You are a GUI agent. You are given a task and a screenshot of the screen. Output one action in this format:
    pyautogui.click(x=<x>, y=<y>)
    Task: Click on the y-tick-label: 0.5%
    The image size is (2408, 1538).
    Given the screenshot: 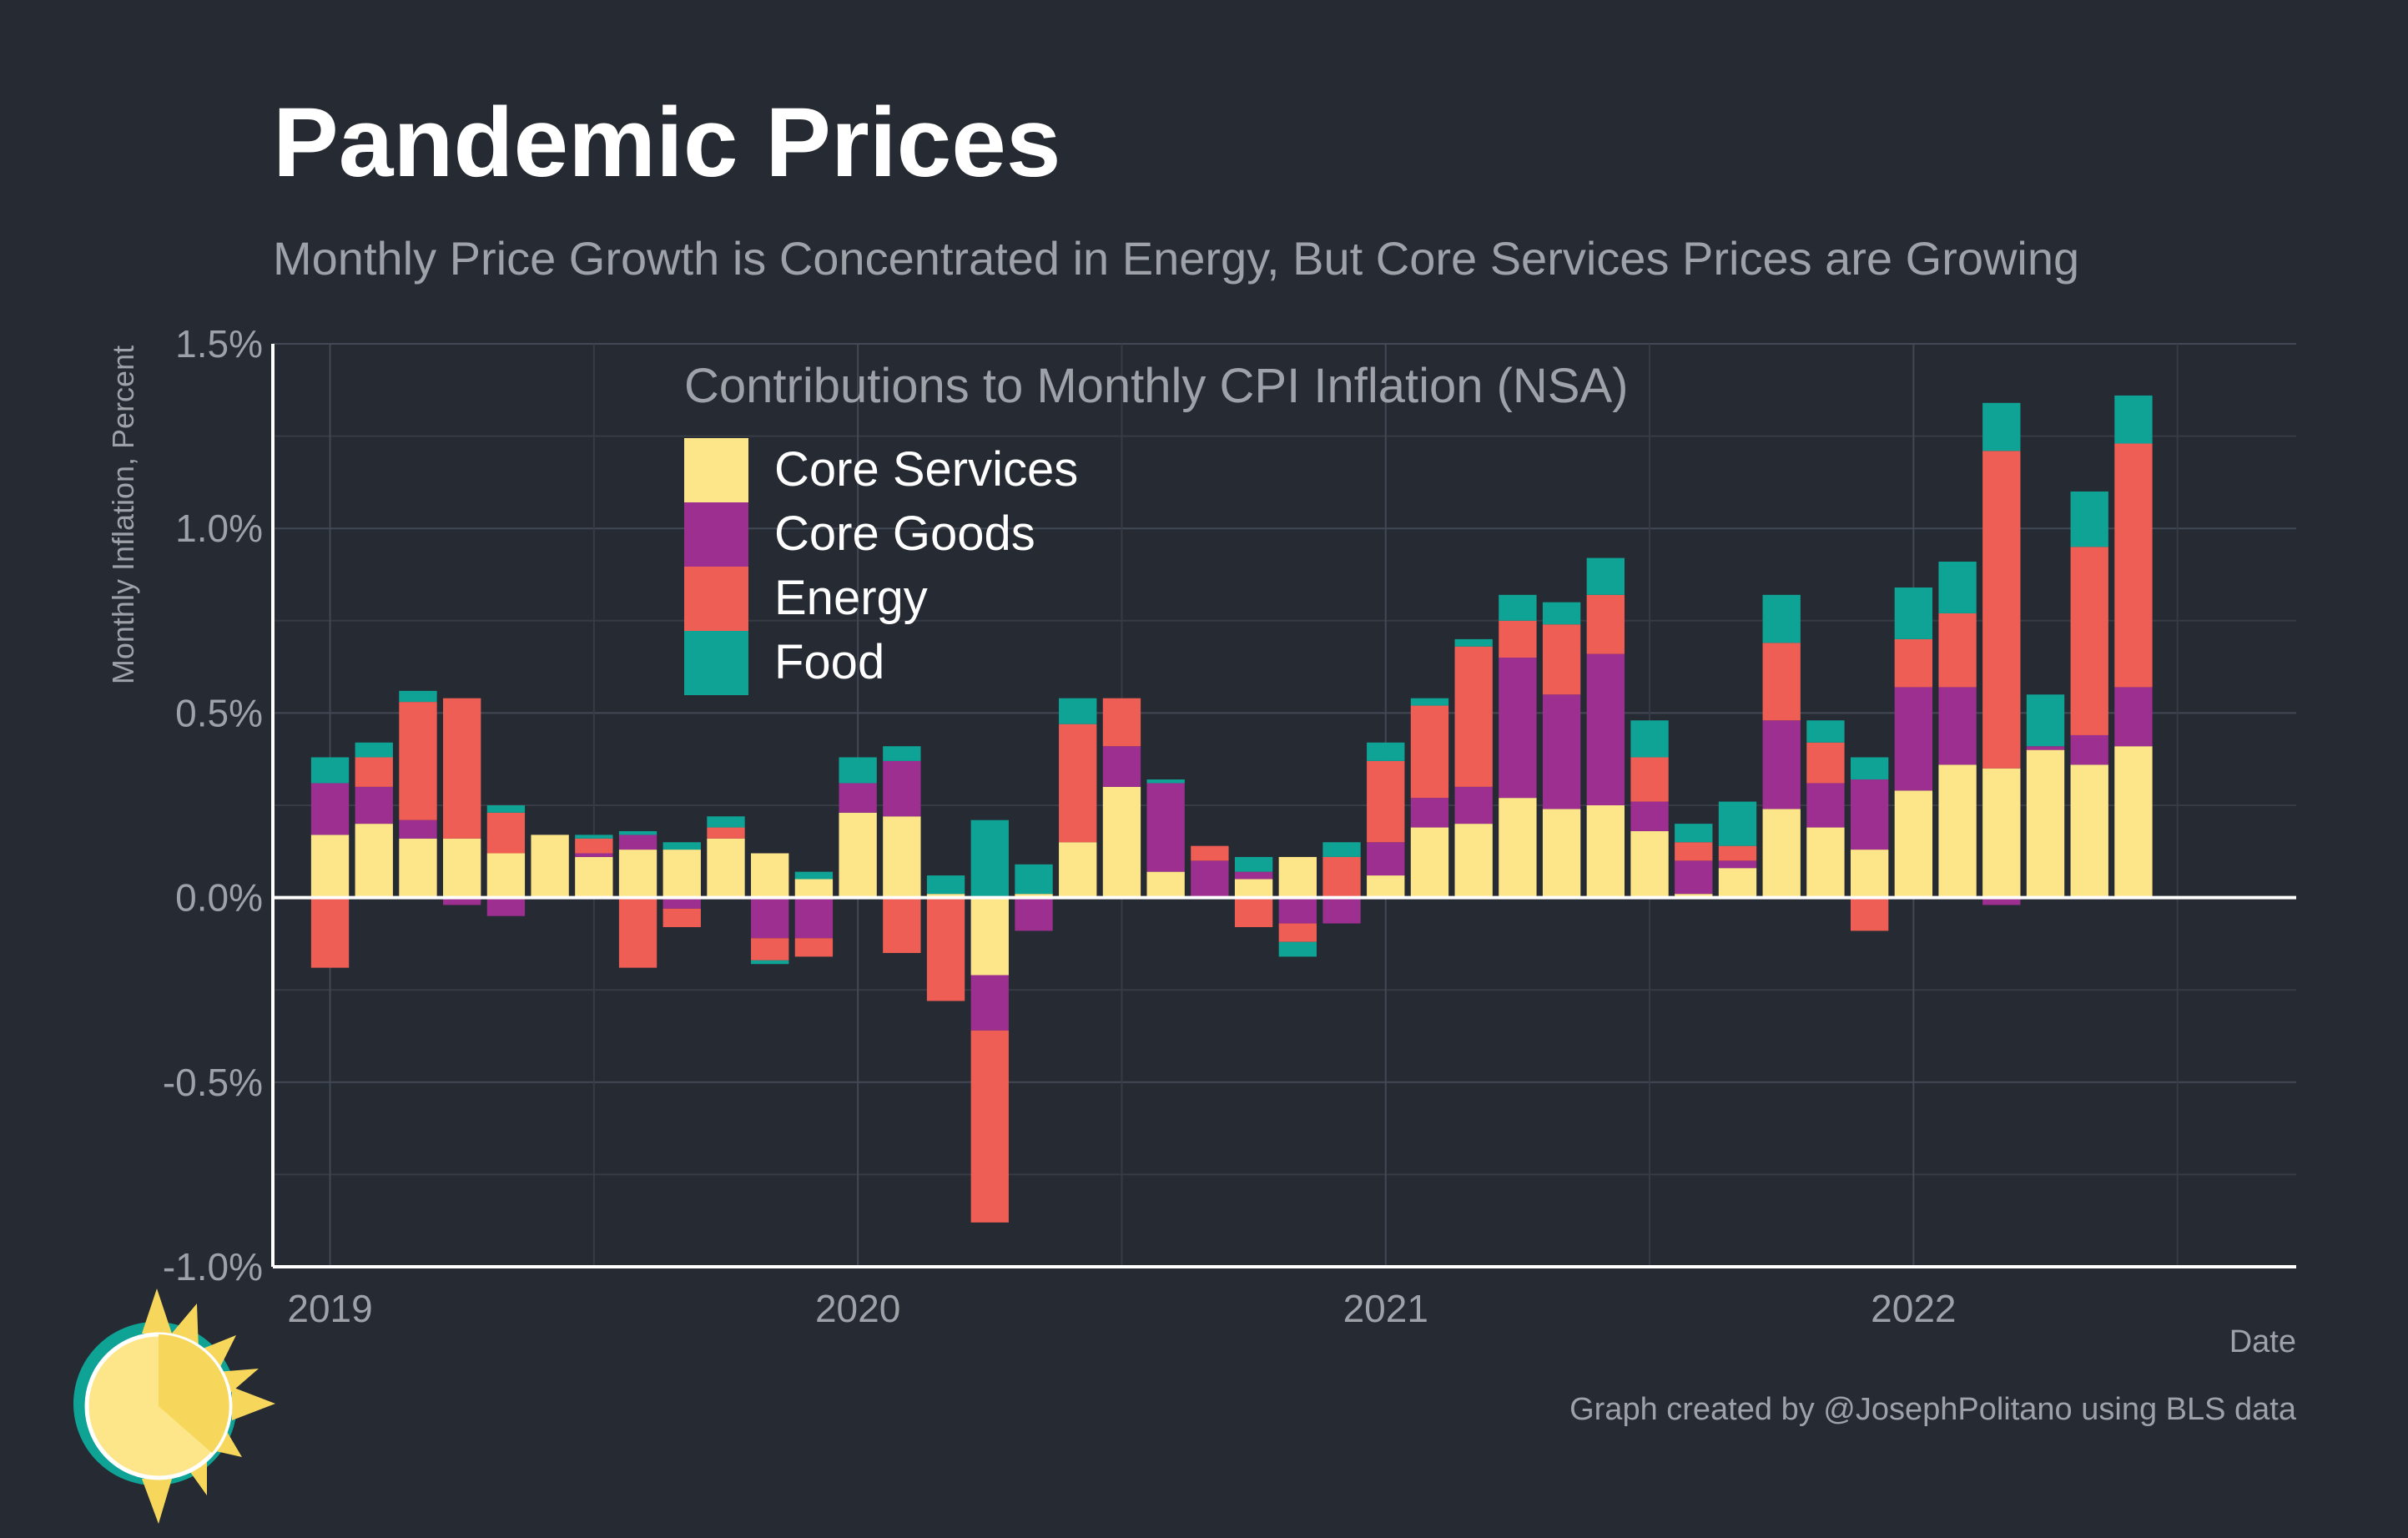 What is the action you would take?
    pyautogui.click(x=219, y=712)
    